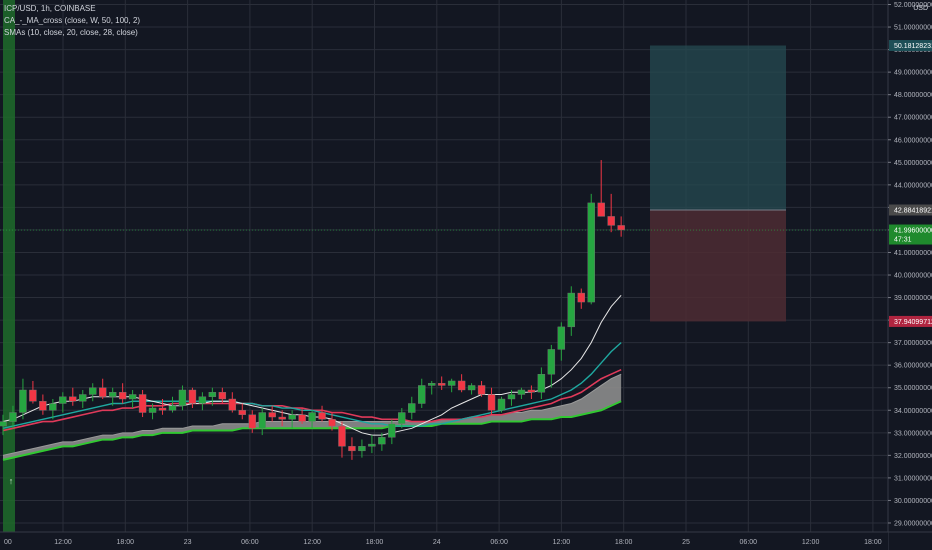 This screenshot has height=550, width=932. I want to click on y-tick-label: 35.00000000, so click(913, 388).